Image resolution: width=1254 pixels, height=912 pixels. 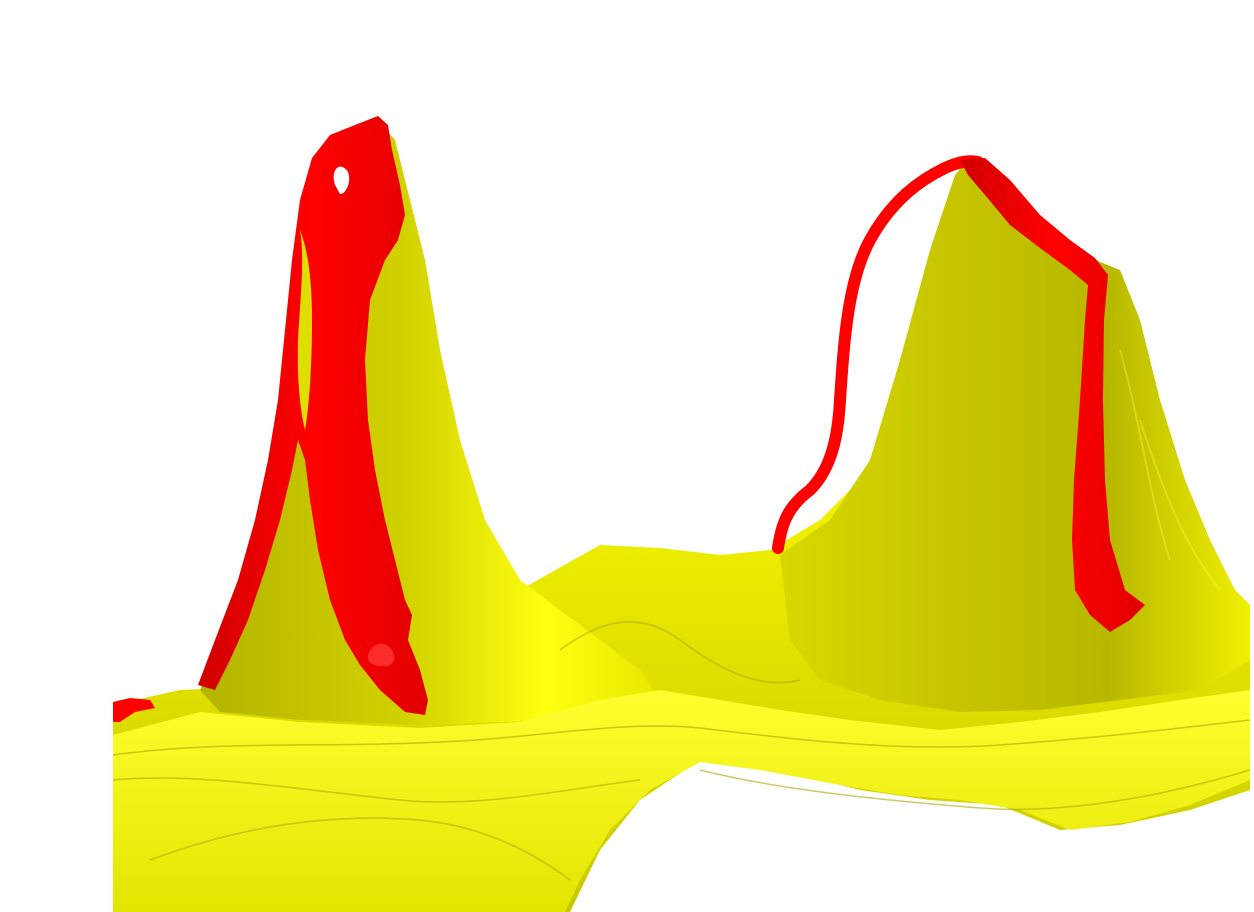 I want to click on left-ribbon-gap, so click(x=304, y=330).